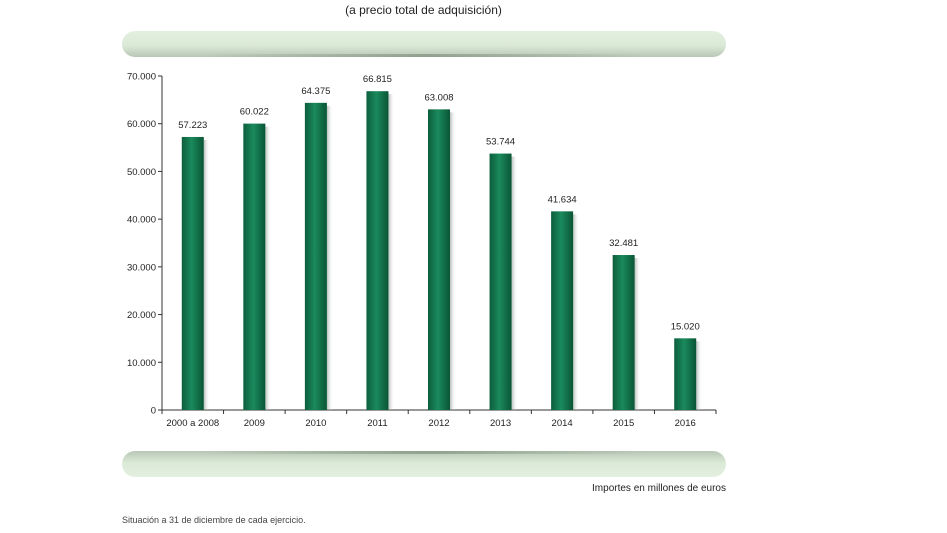 This screenshot has width=947, height=533. What do you see at coordinates (141, 172) in the screenshot?
I see `y-tick-label: 50.000` at bounding box center [141, 172].